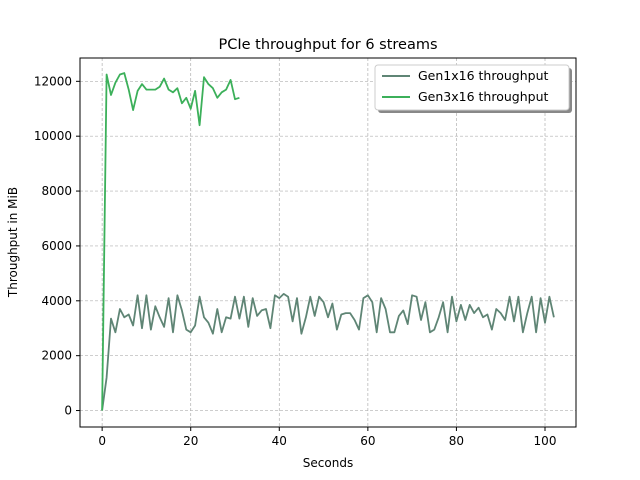 This screenshot has width=640, height=480. What do you see at coordinates (328, 463) in the screenshot?
I see `x-axis-label: Seconds` at bounding box center [328, 463].